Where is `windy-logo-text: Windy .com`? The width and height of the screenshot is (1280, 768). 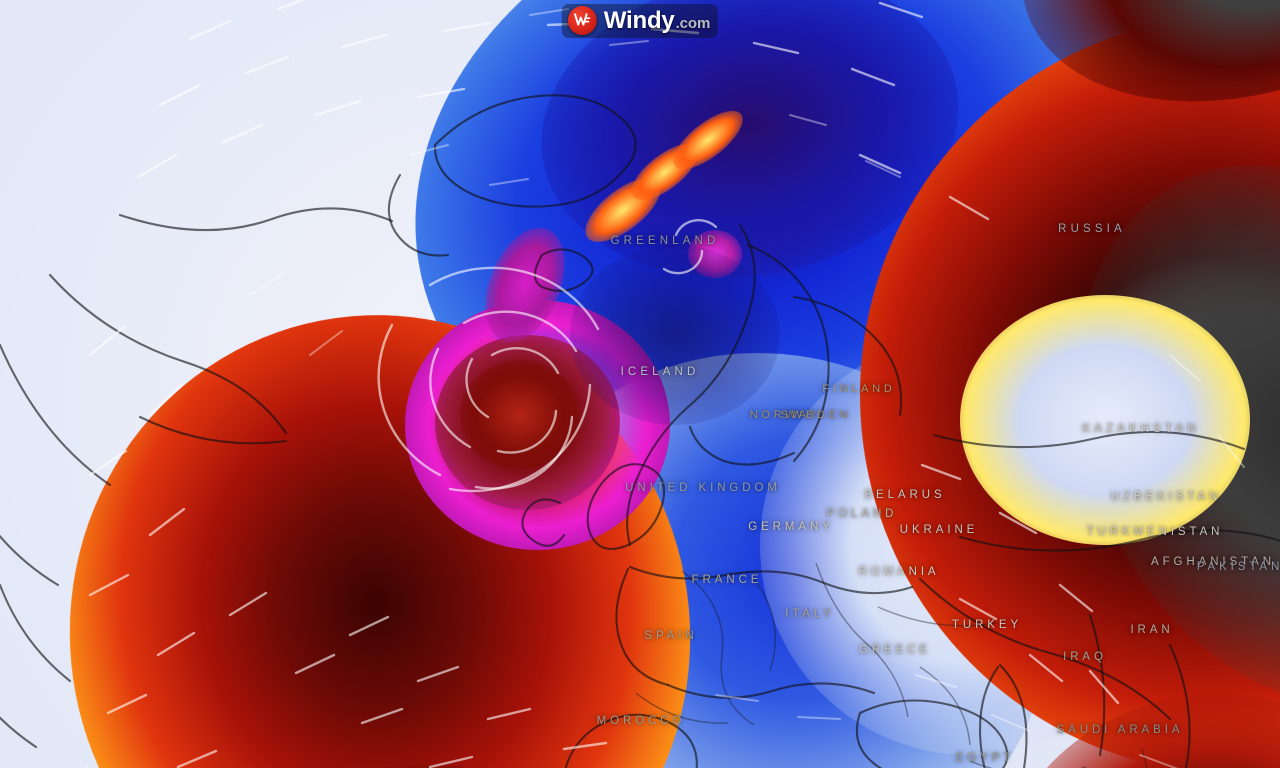 windy-logo-text: Windy .com is located at coordinates (657, 20).